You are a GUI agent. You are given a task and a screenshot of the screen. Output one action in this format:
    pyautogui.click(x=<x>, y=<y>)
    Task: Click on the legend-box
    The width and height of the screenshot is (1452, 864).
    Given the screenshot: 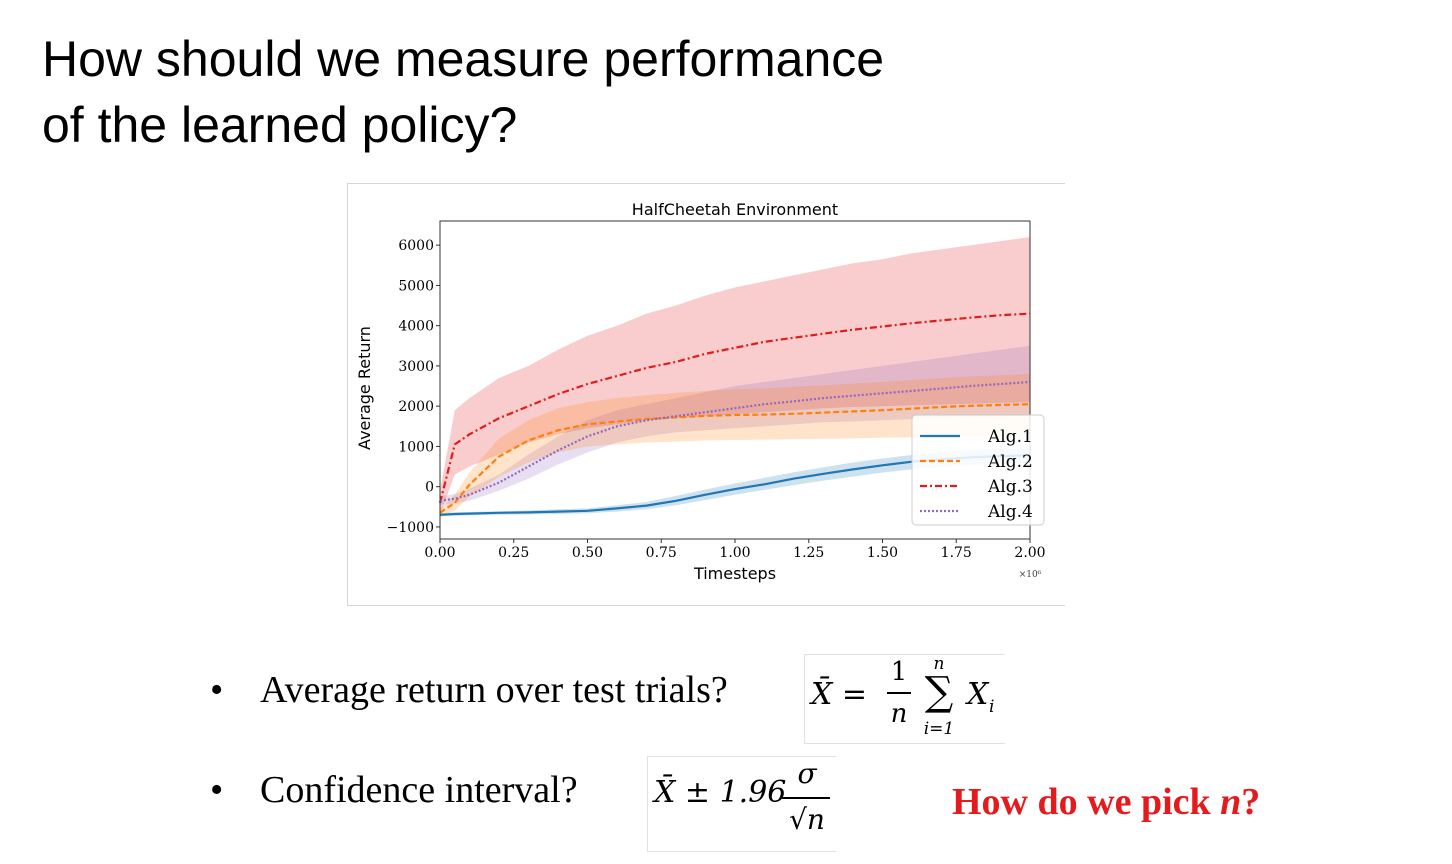 What is the action you would take?
    pyautogui.click(x=978, y=470)
    